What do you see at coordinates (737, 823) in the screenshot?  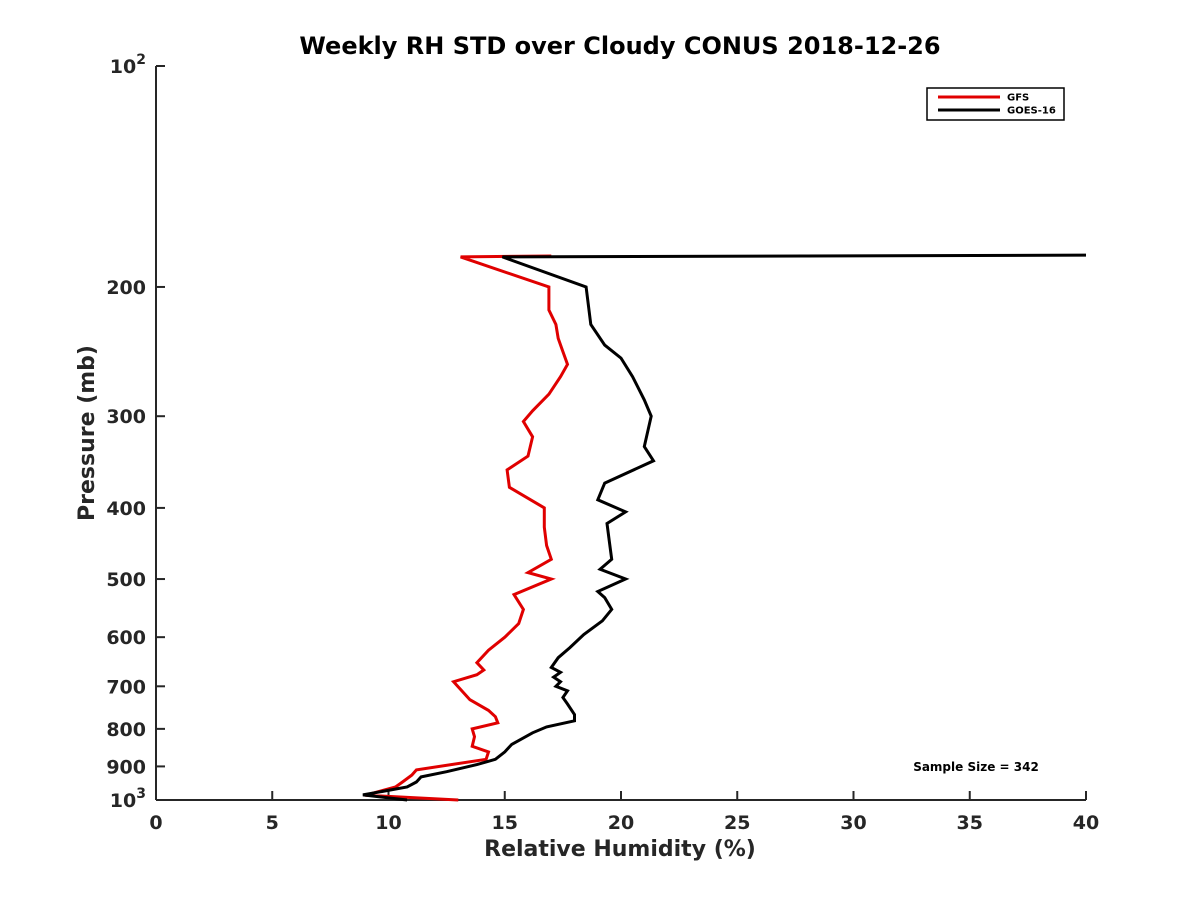 I see `x-tick-label: 25` at bounding box center [737, 823].